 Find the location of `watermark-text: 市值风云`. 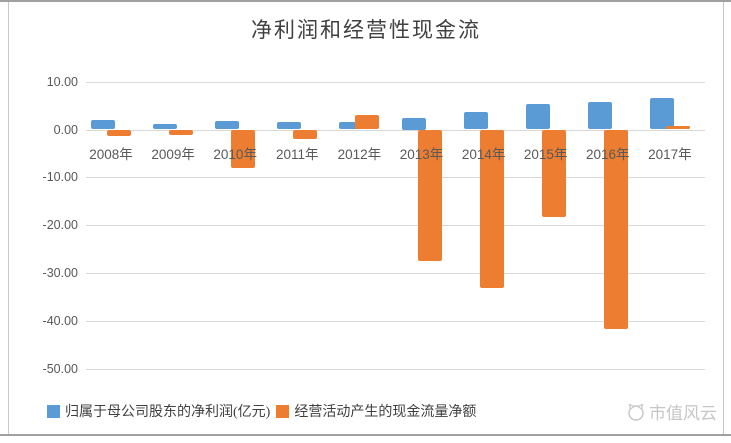

watermark-text: 市值风云 is located at coordinates (683, 413).